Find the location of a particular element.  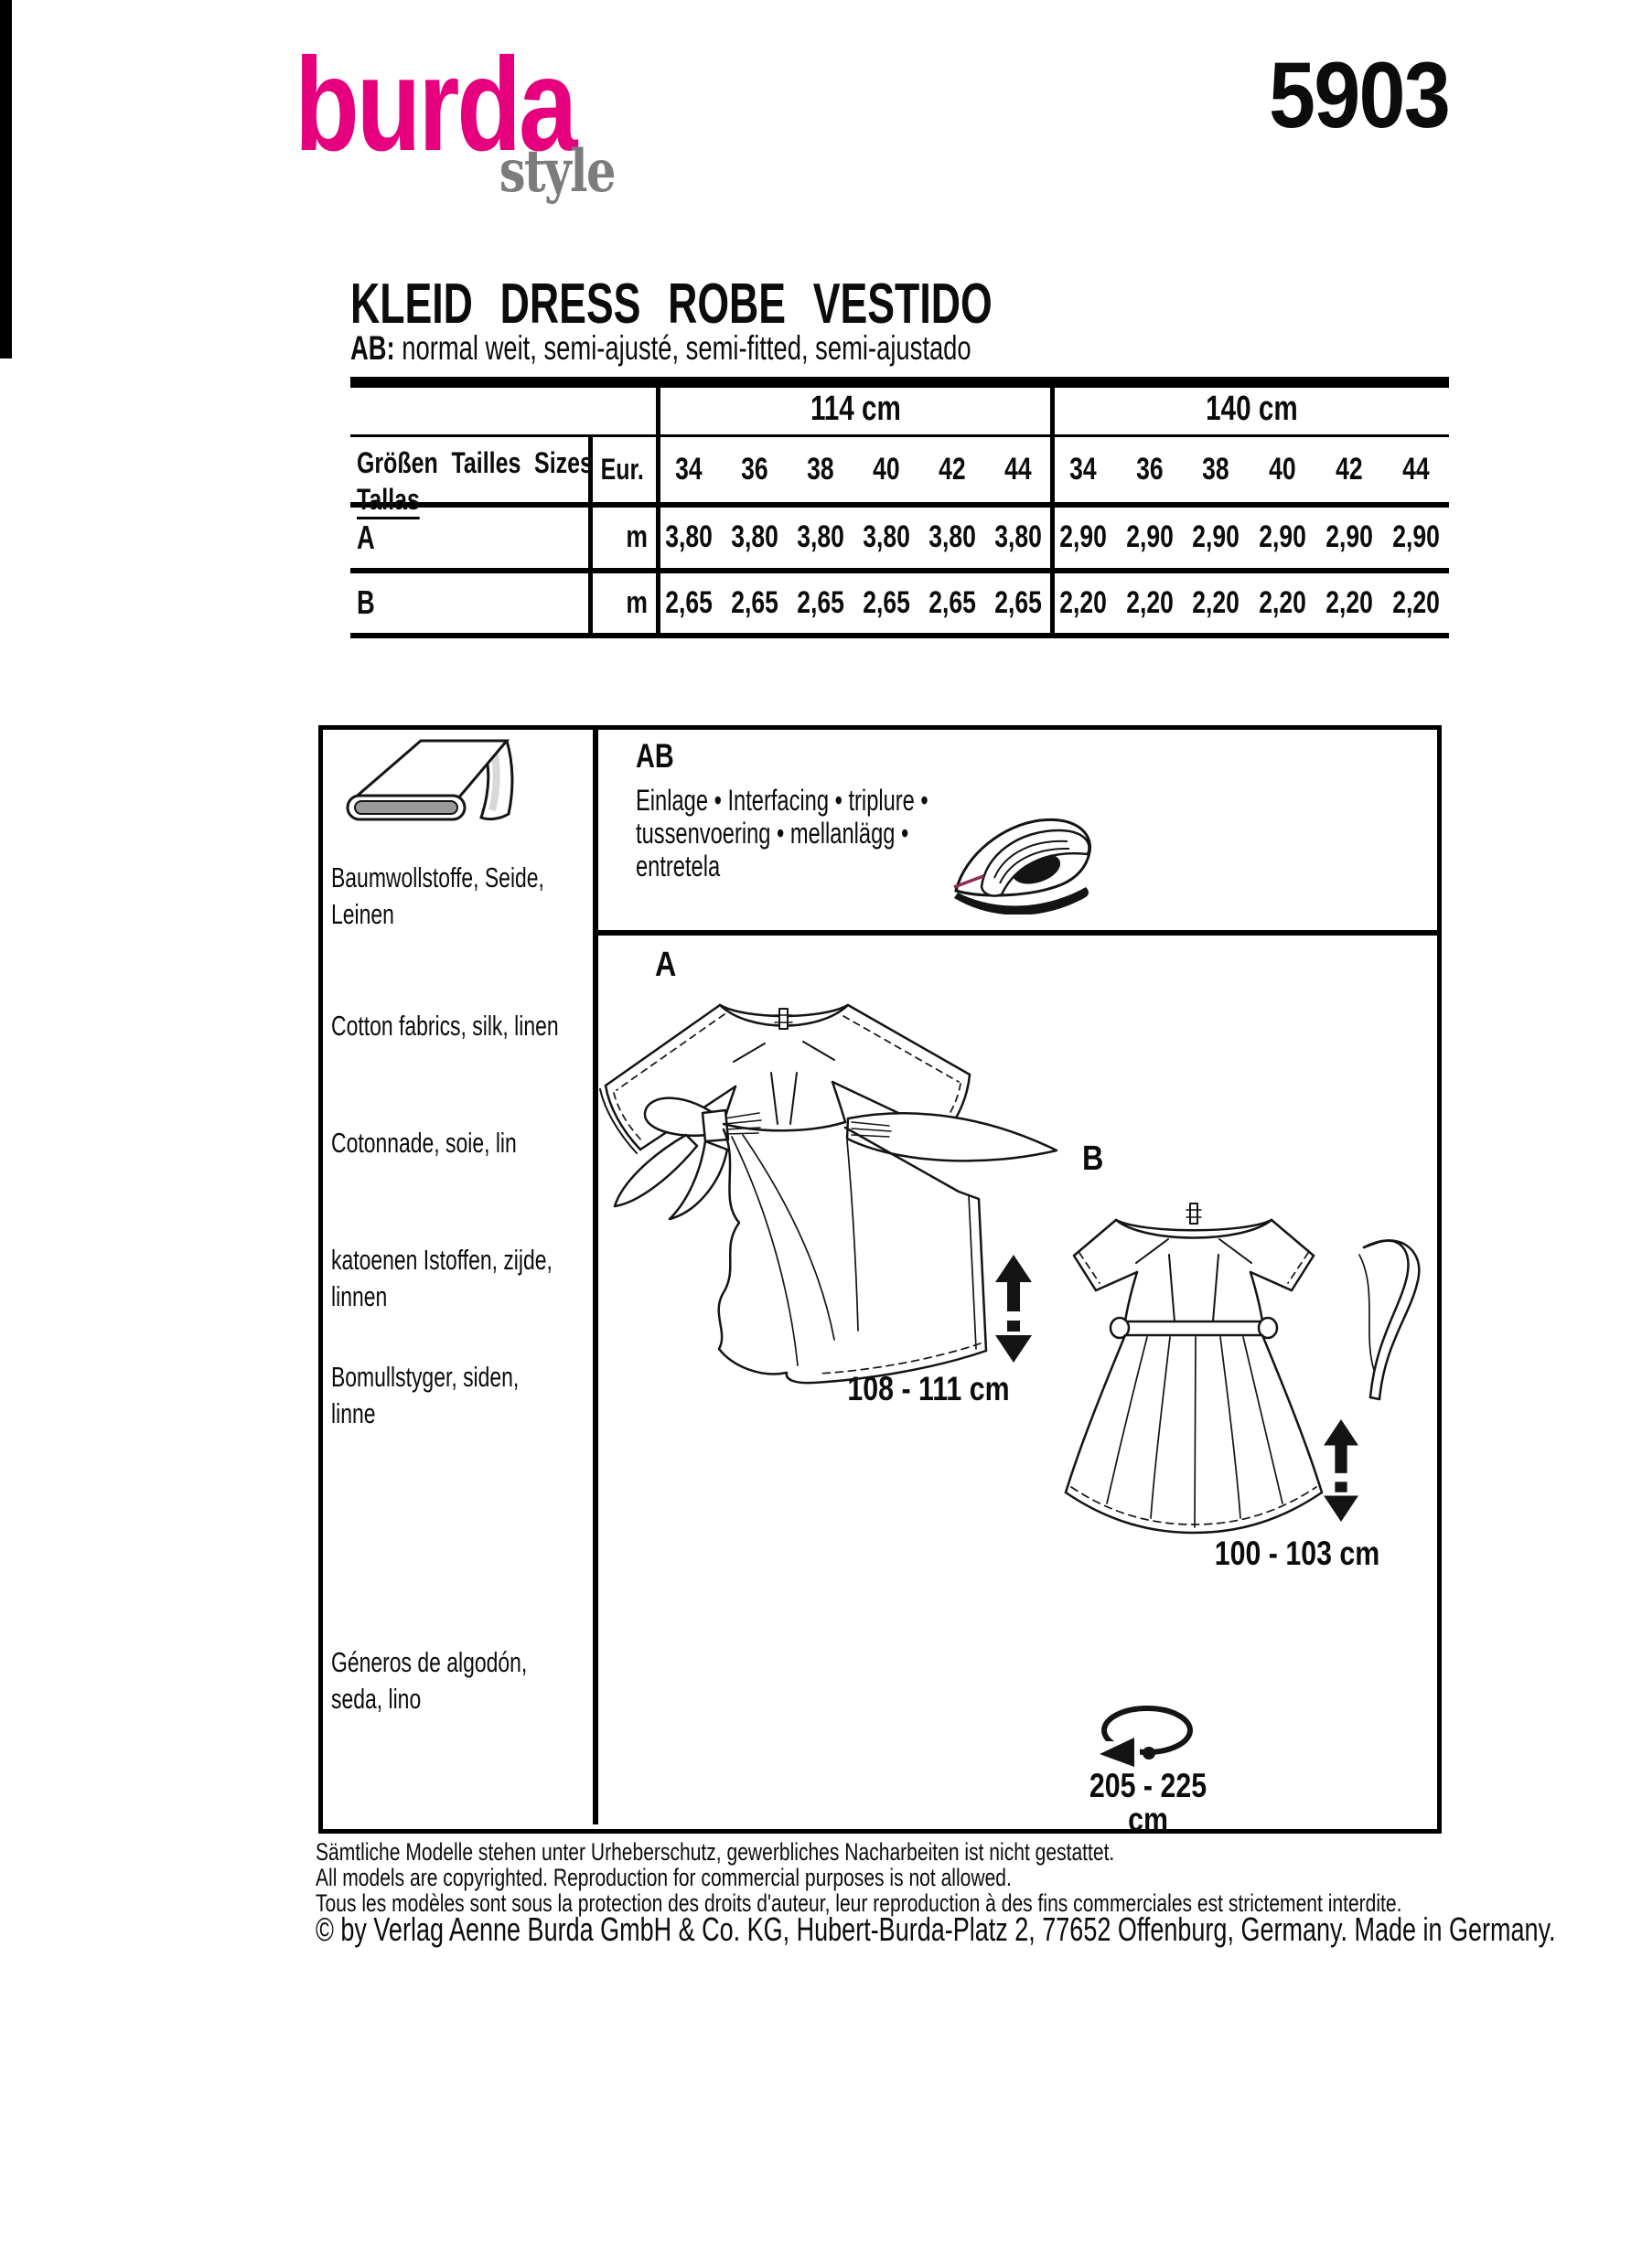

table-rule-under-widths is located at coordinates (900, 435).